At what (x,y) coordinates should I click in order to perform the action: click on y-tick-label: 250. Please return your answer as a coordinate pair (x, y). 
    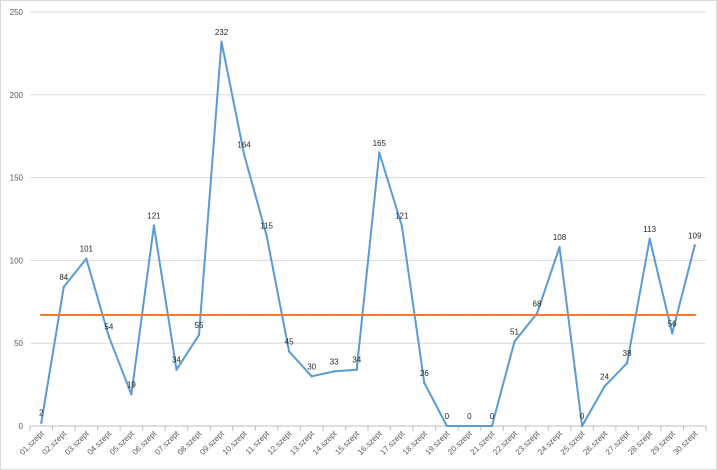
    Looking at the image, I should click on (17, 12).